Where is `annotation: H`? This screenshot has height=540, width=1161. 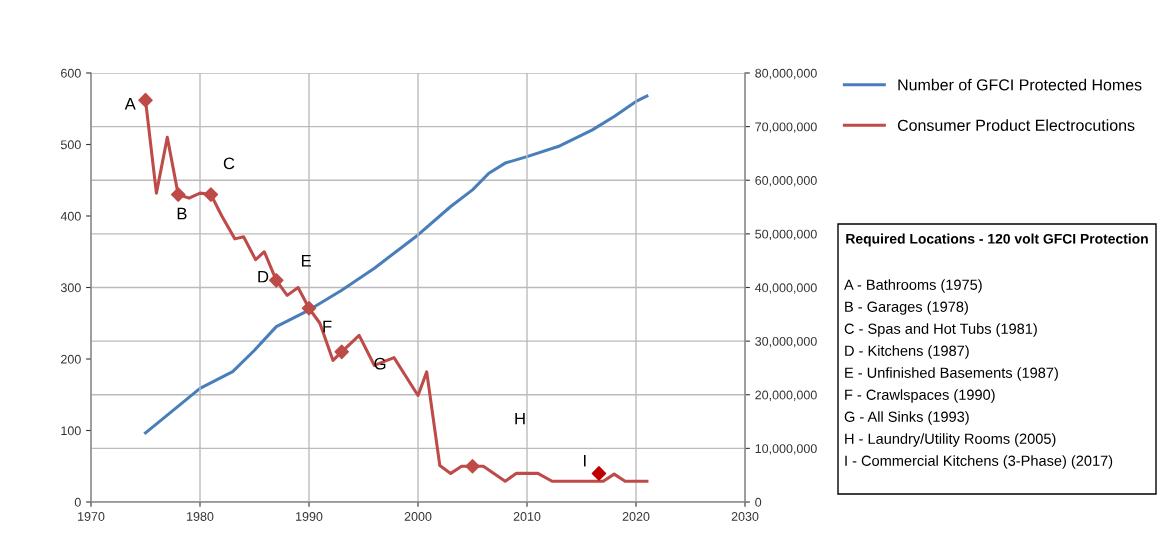 annotation: H is located at coordinates (520, 418).